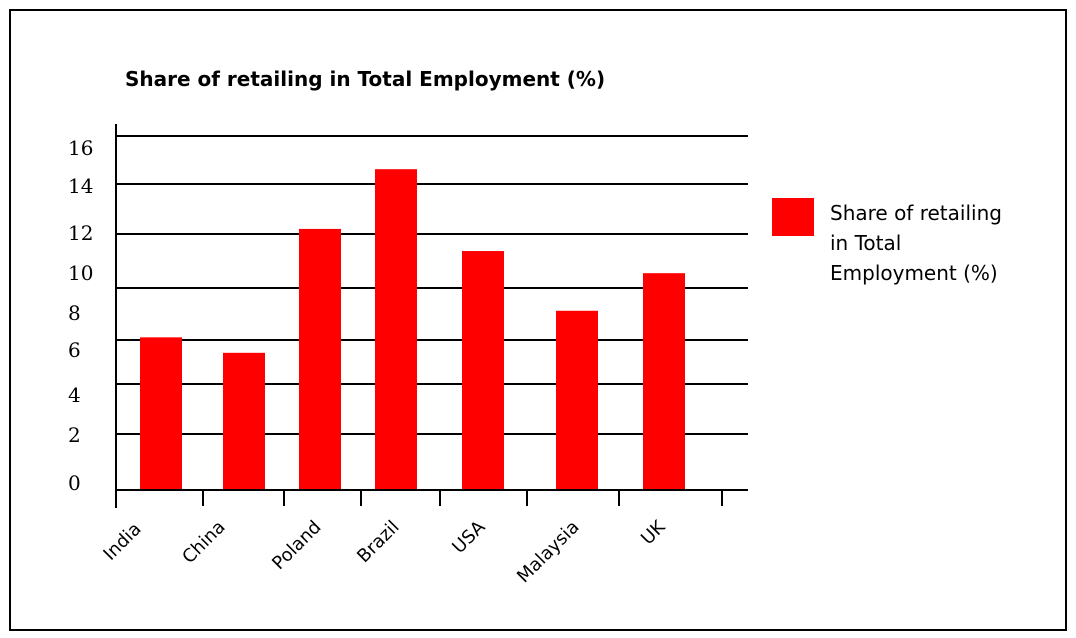  Describe the element at coordinates (74, 483) in the screenshot. I see `y-tick-label-0: 0` at that location.